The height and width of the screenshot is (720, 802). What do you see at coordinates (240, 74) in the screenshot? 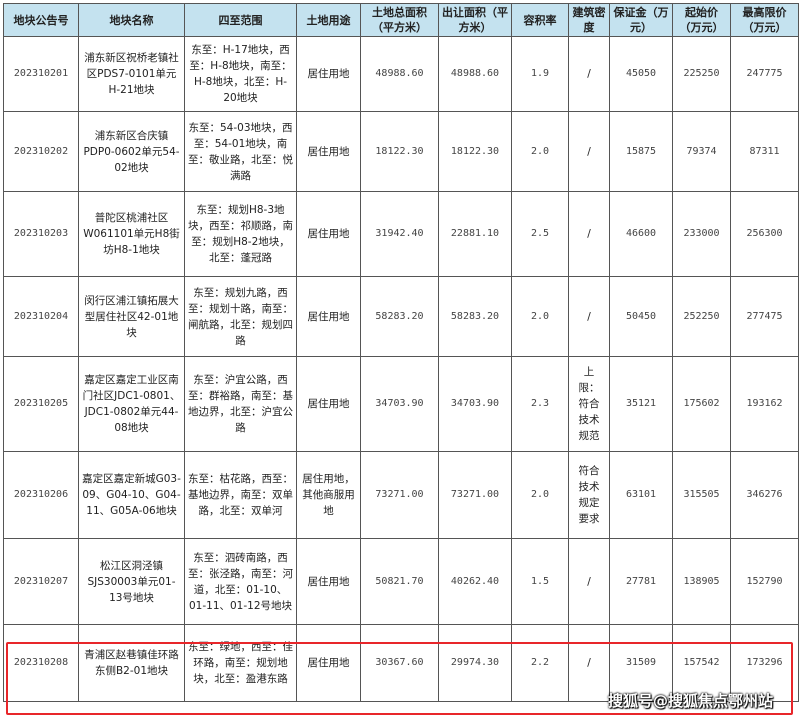
I see `cell-boundaries: 东至：H-17地块，西至：H-8地块，南至：H-8地块，北至：H-20地块` at bounding box center [240, 74].